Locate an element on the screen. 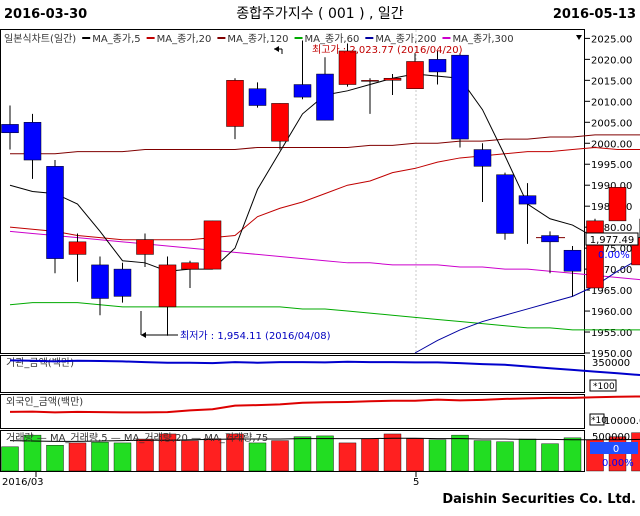 The height and width of the screenshot is (516, 640). legend-label: MA_종가,300 is located at coordinates (482, 39).